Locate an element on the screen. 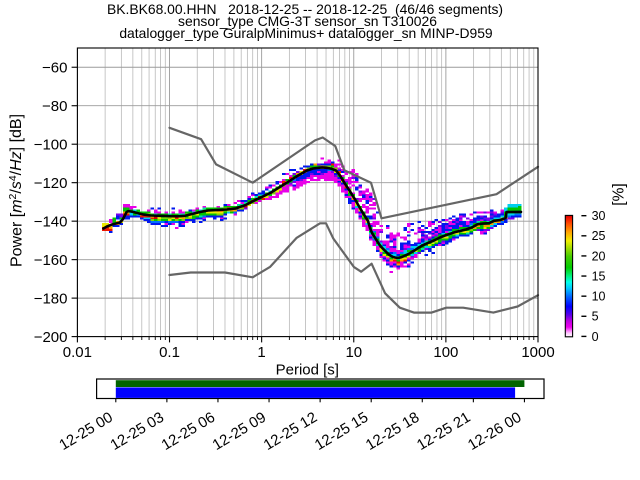  svg-text: 1 is located at coordinates (261, 352).